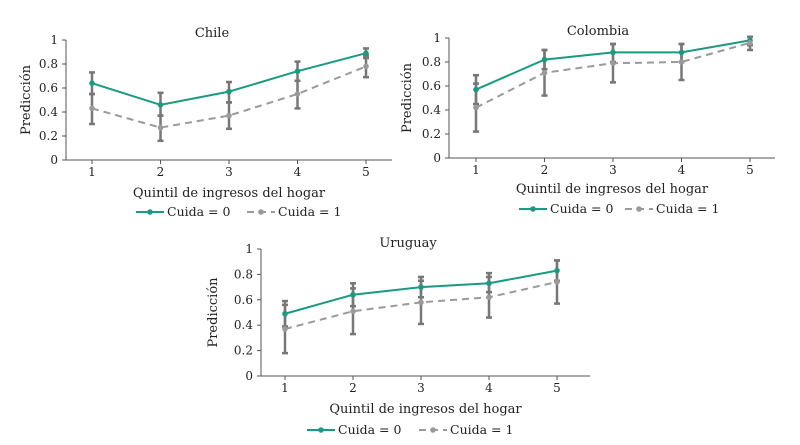 The height and width of the screenshot is (445, 800). Describe the element at coordinates (408, 243) in the screenshot. I see `chart-title: Uruguay` at that location.